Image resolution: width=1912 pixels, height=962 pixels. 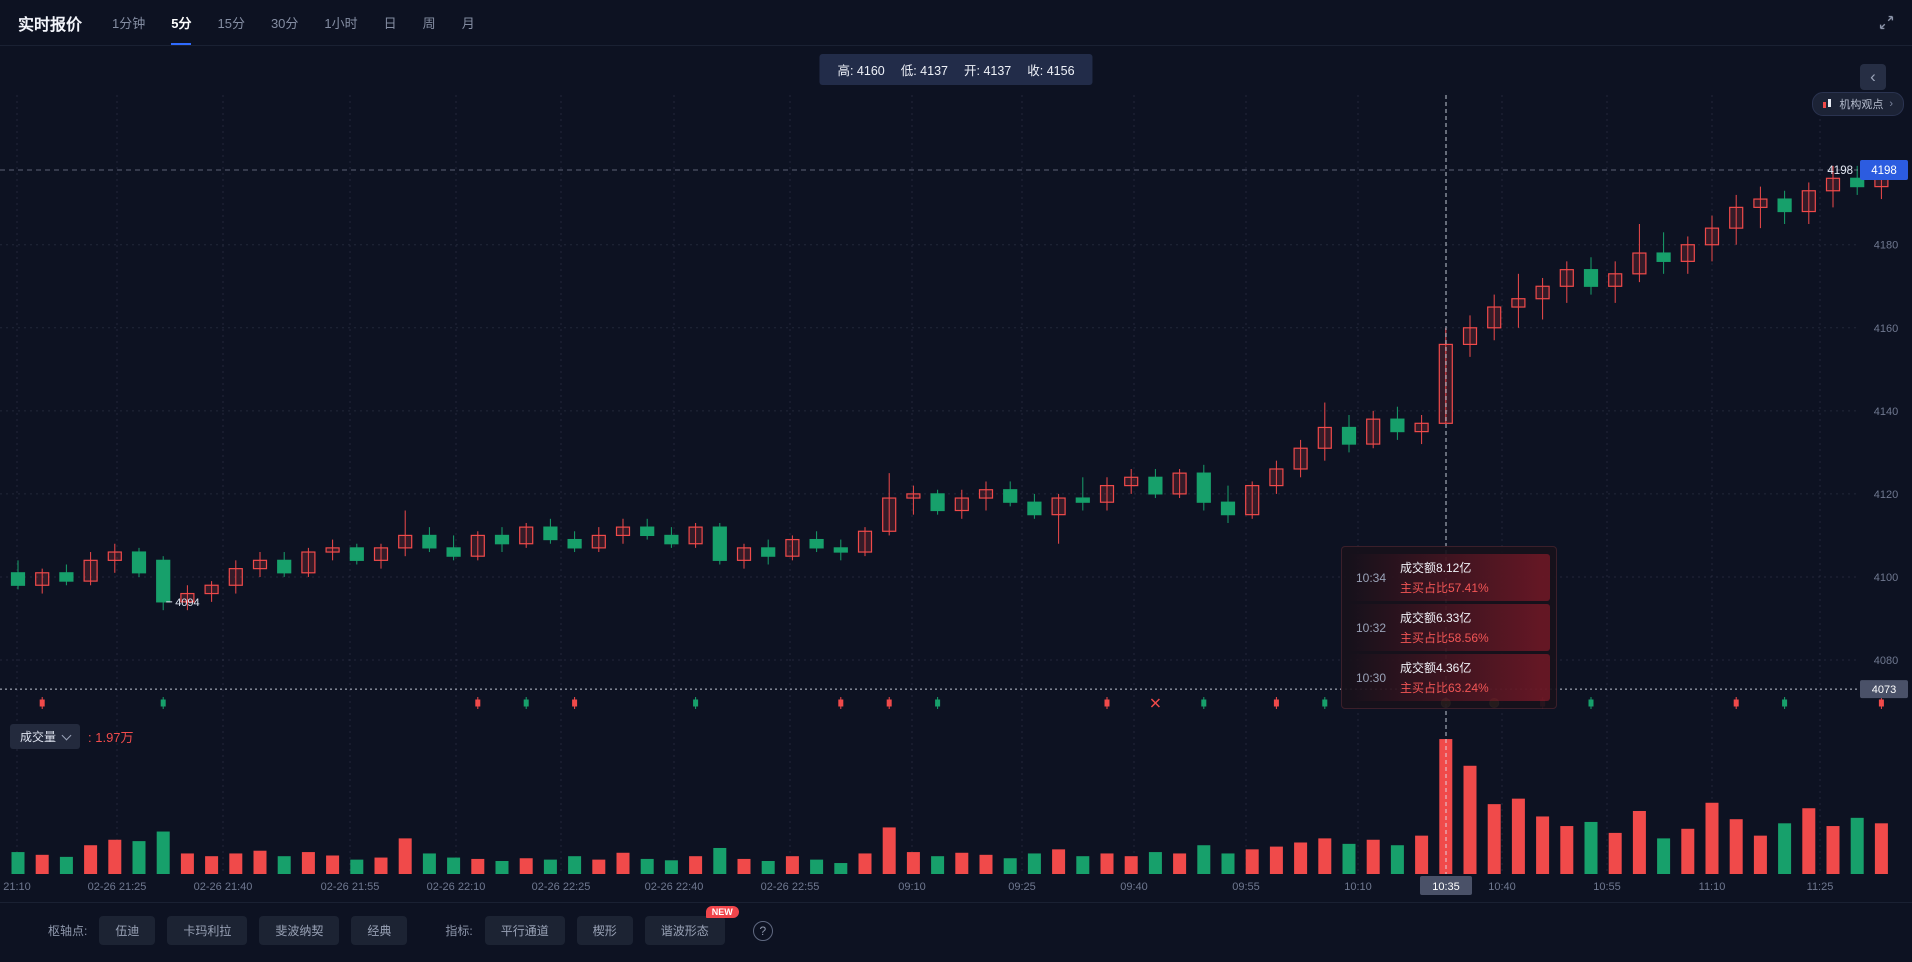 I want to click on indicator-wedge-button: 楔形, so click(x=604, y=930).